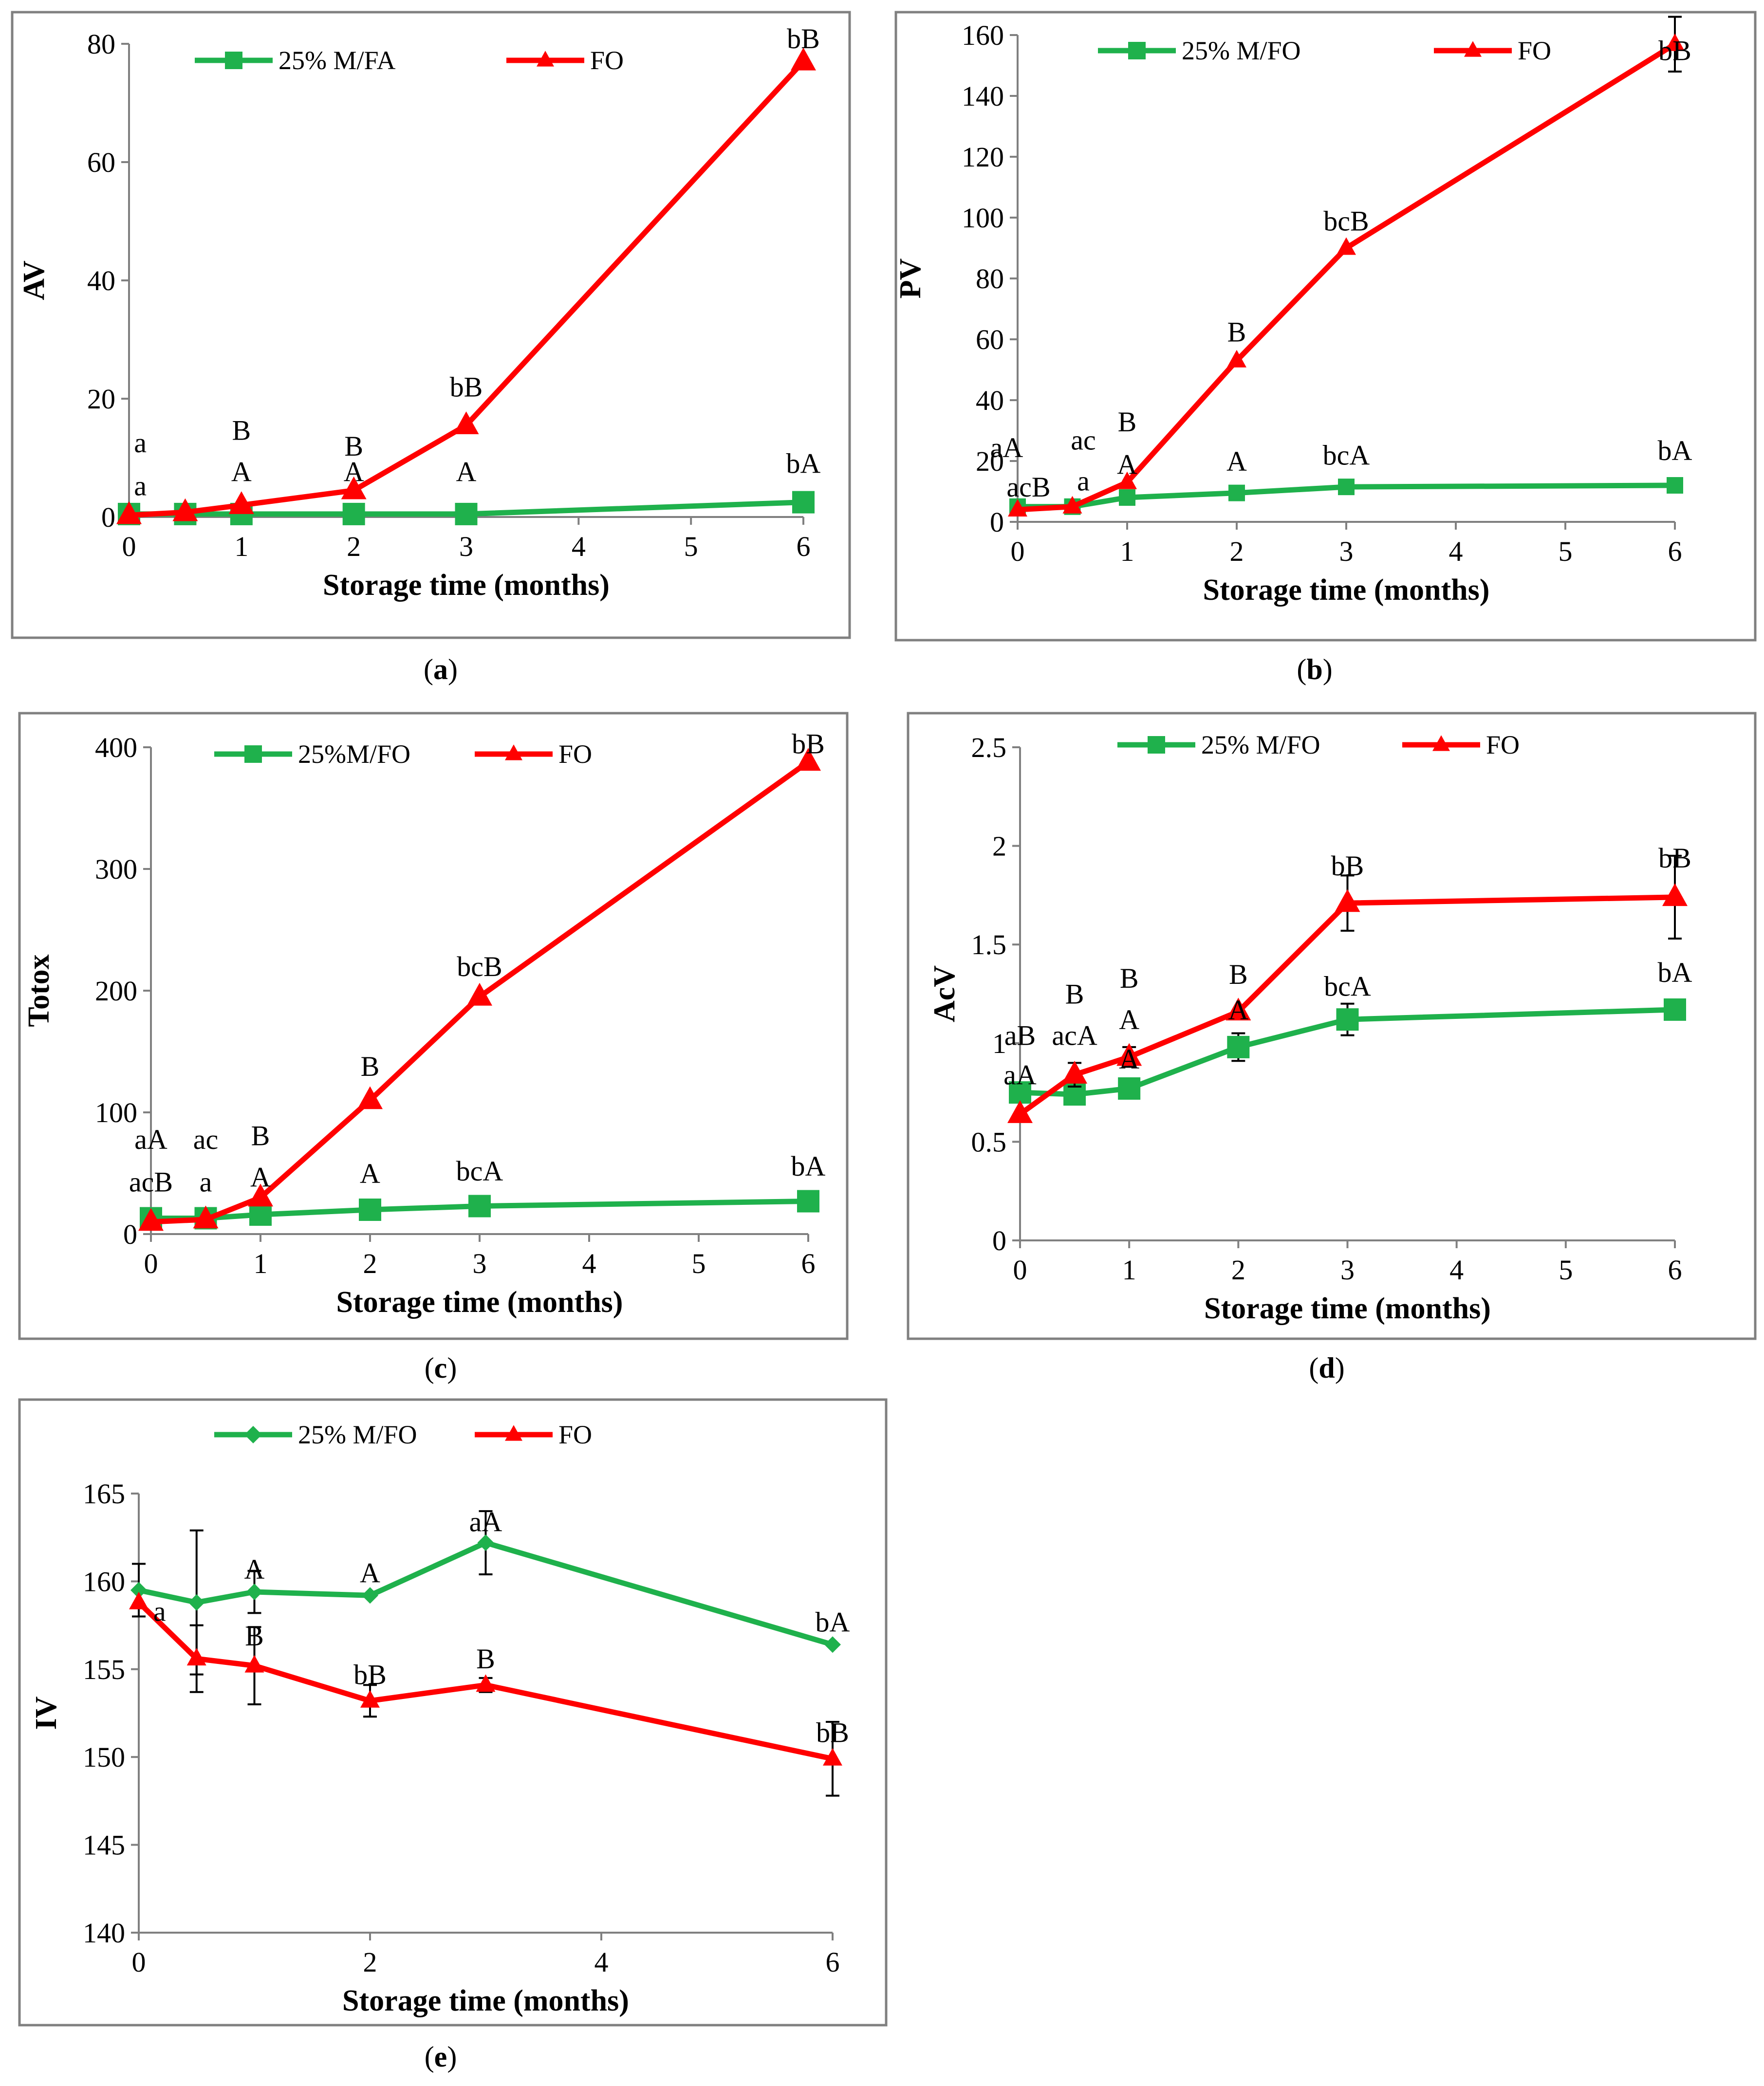 The width and height of the screenshot is (1764, 2086). I want to click on legend-entry: 25% M/FO, so click(1219, 744).